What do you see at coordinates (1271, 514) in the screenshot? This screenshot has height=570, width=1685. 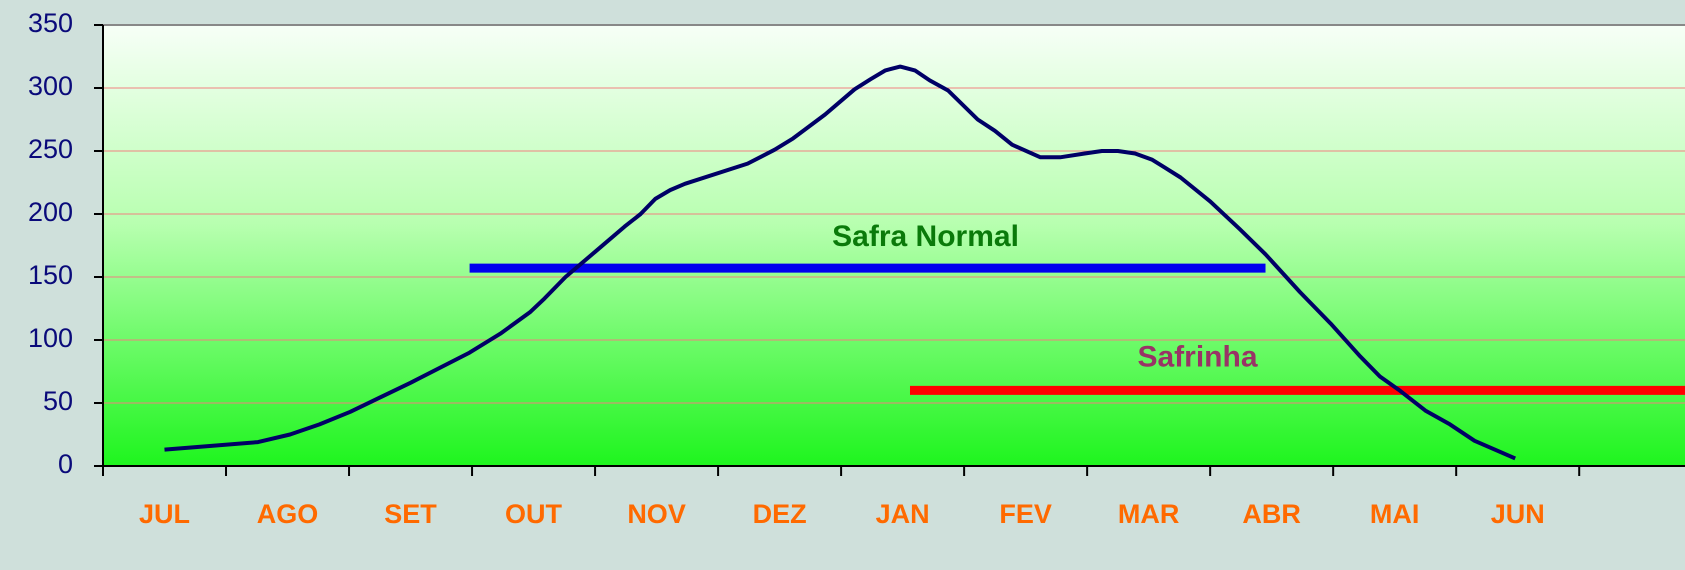 I see `x-tick-label: ABR` at bounding box center [1271, 514].